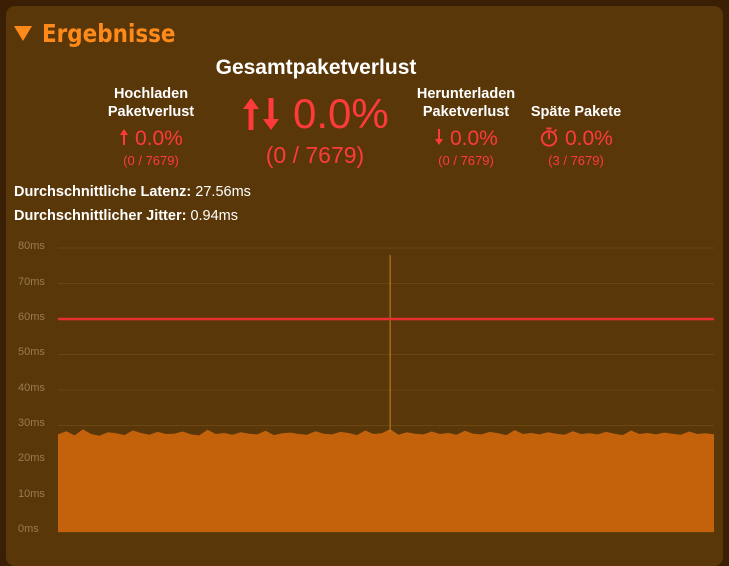  Describe the element at coordinates (31, 388) in the screenshot. I see `y-tick-label: 40ms` at that location.